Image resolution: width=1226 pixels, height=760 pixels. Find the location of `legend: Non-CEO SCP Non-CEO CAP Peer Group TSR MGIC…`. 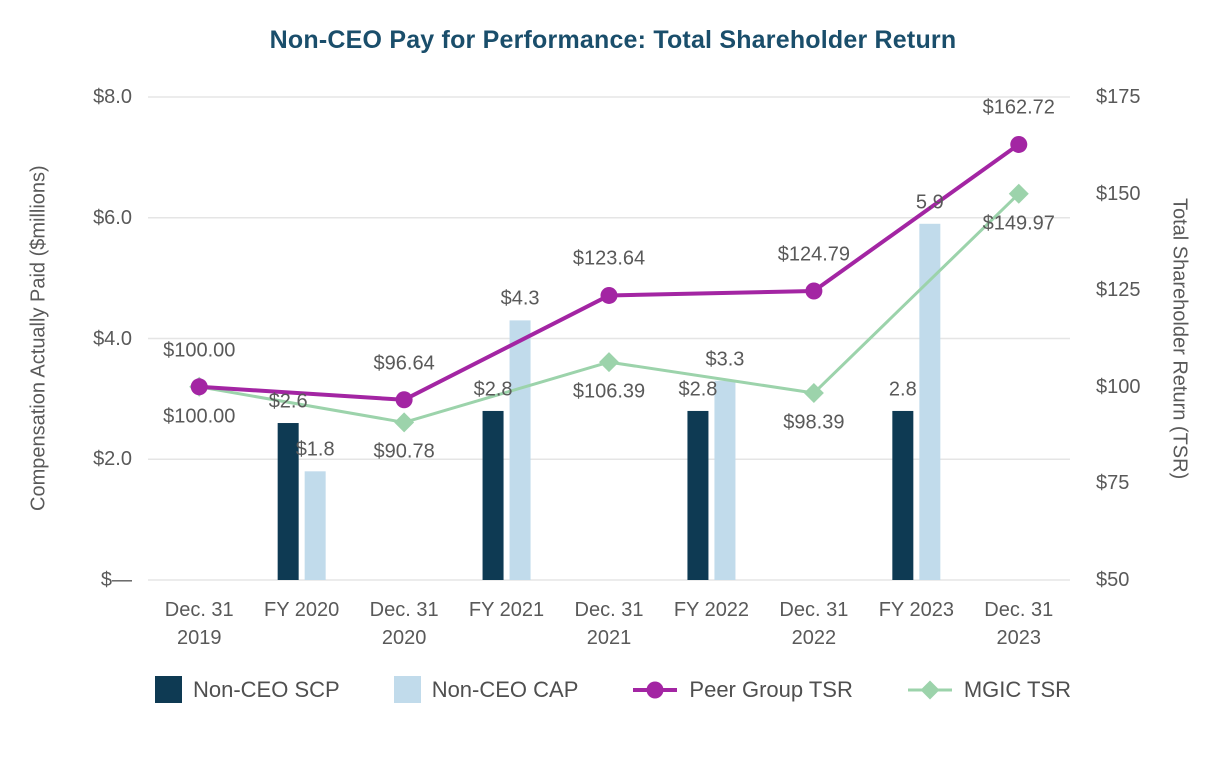

legend: Non-CEO SCP Non-CEO CAP Peer Group TSR MGIC… is located at coordinates (613, 689).